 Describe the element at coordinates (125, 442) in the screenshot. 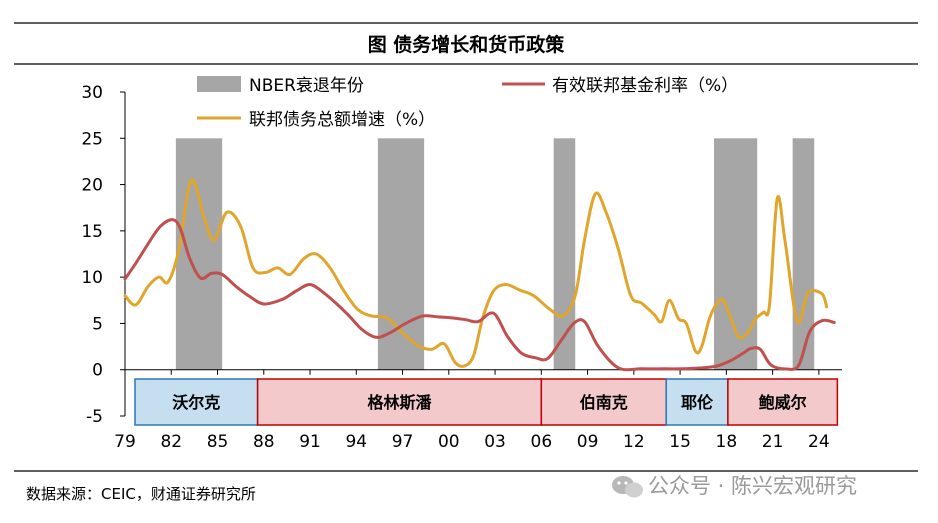

I see `x-tick-label: 79` at that location.